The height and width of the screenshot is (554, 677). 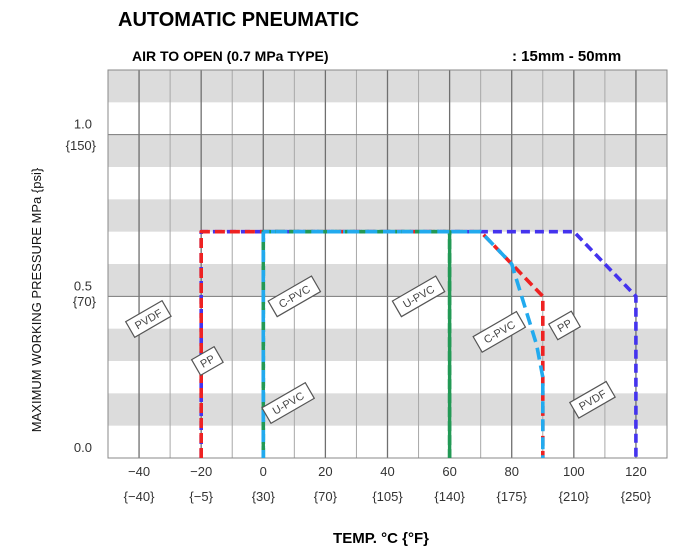 What do you see at coordinates (264, 496) in the screenshot?
I see `x-tick-label-f: {30}` at bounding box center [264, 496].